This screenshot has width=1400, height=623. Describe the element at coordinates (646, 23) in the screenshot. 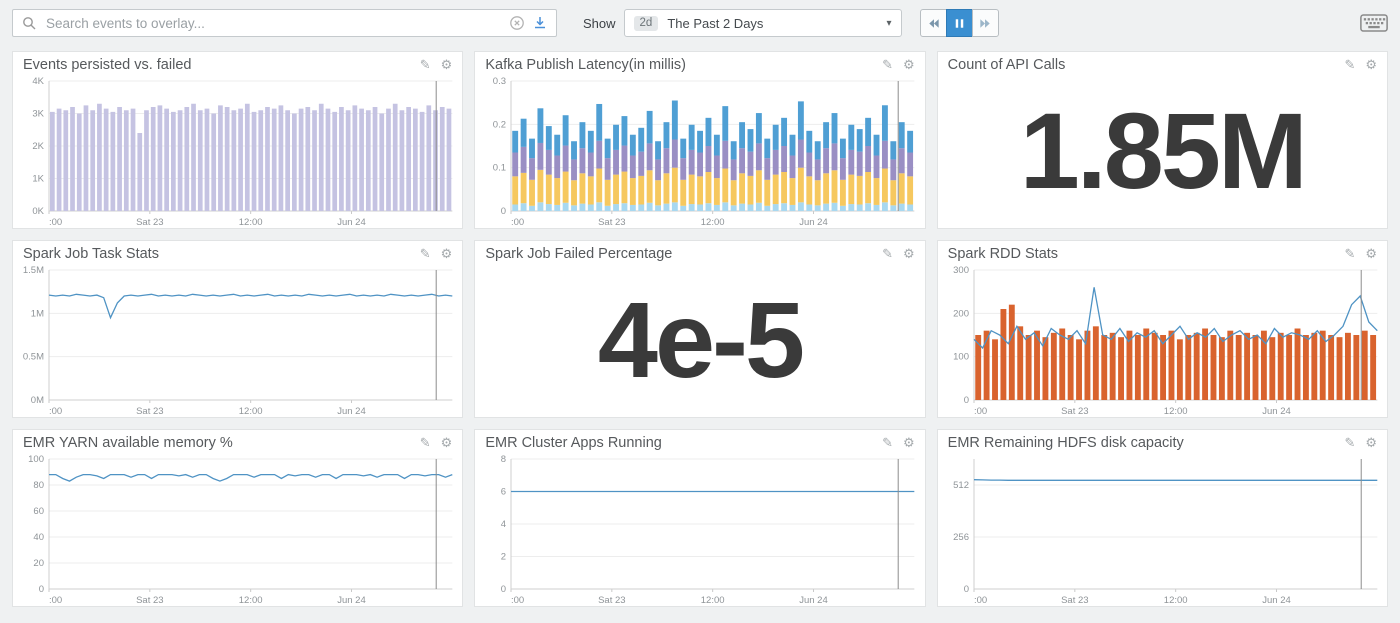

I see `timeframe-badge: 2d` at that location.